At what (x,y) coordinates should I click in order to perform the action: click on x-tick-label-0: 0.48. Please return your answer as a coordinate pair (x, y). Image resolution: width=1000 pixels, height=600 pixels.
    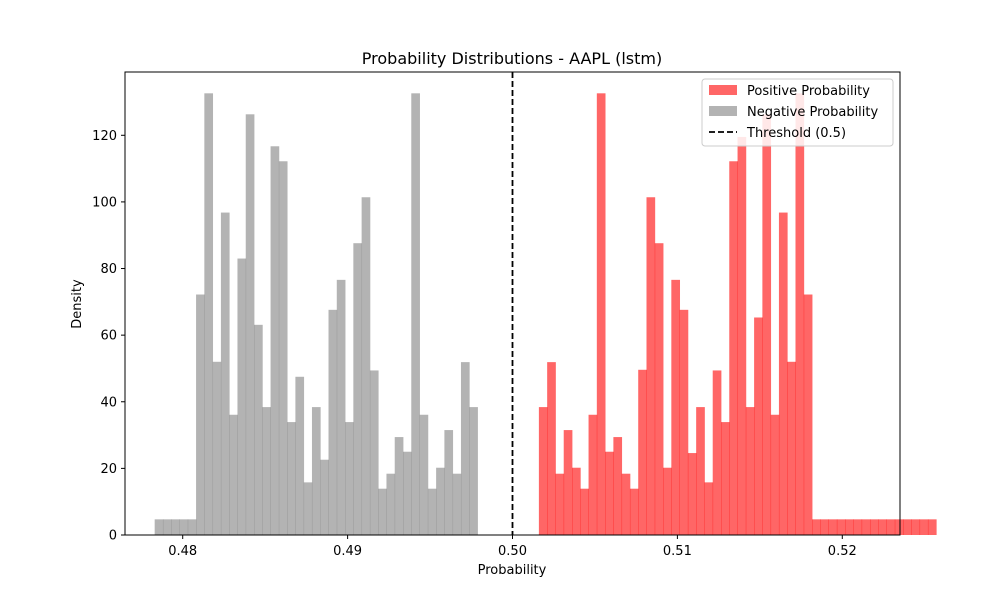
    Looking at the image, I should click on (182, 551).